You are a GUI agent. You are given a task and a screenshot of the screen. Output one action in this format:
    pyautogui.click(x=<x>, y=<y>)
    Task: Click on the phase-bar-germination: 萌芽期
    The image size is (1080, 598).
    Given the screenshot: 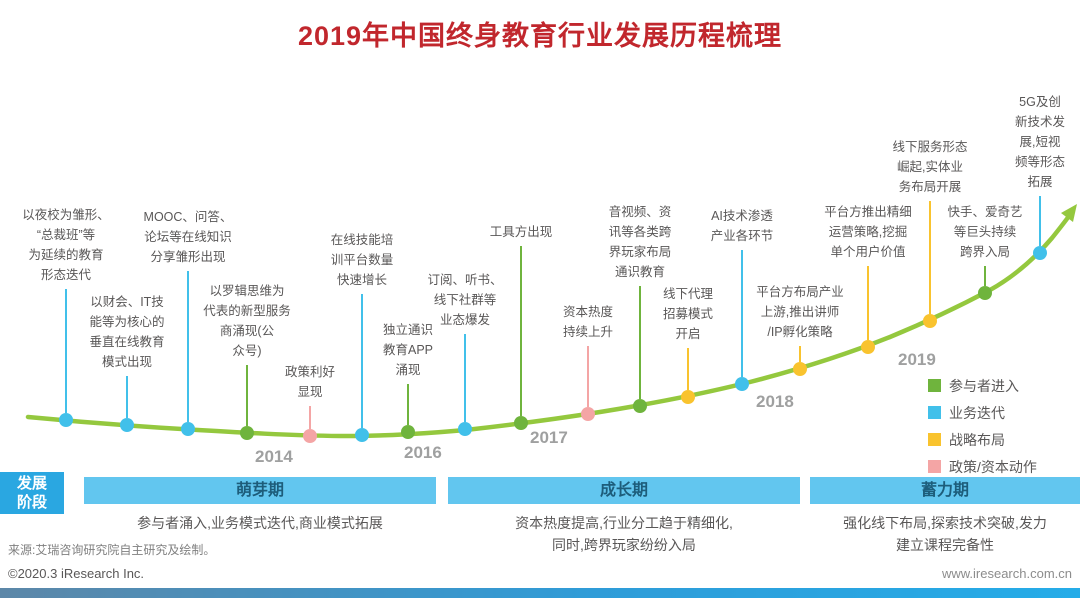 What is the action you would take?
    pyautogui.click(x=260, y=490)
    